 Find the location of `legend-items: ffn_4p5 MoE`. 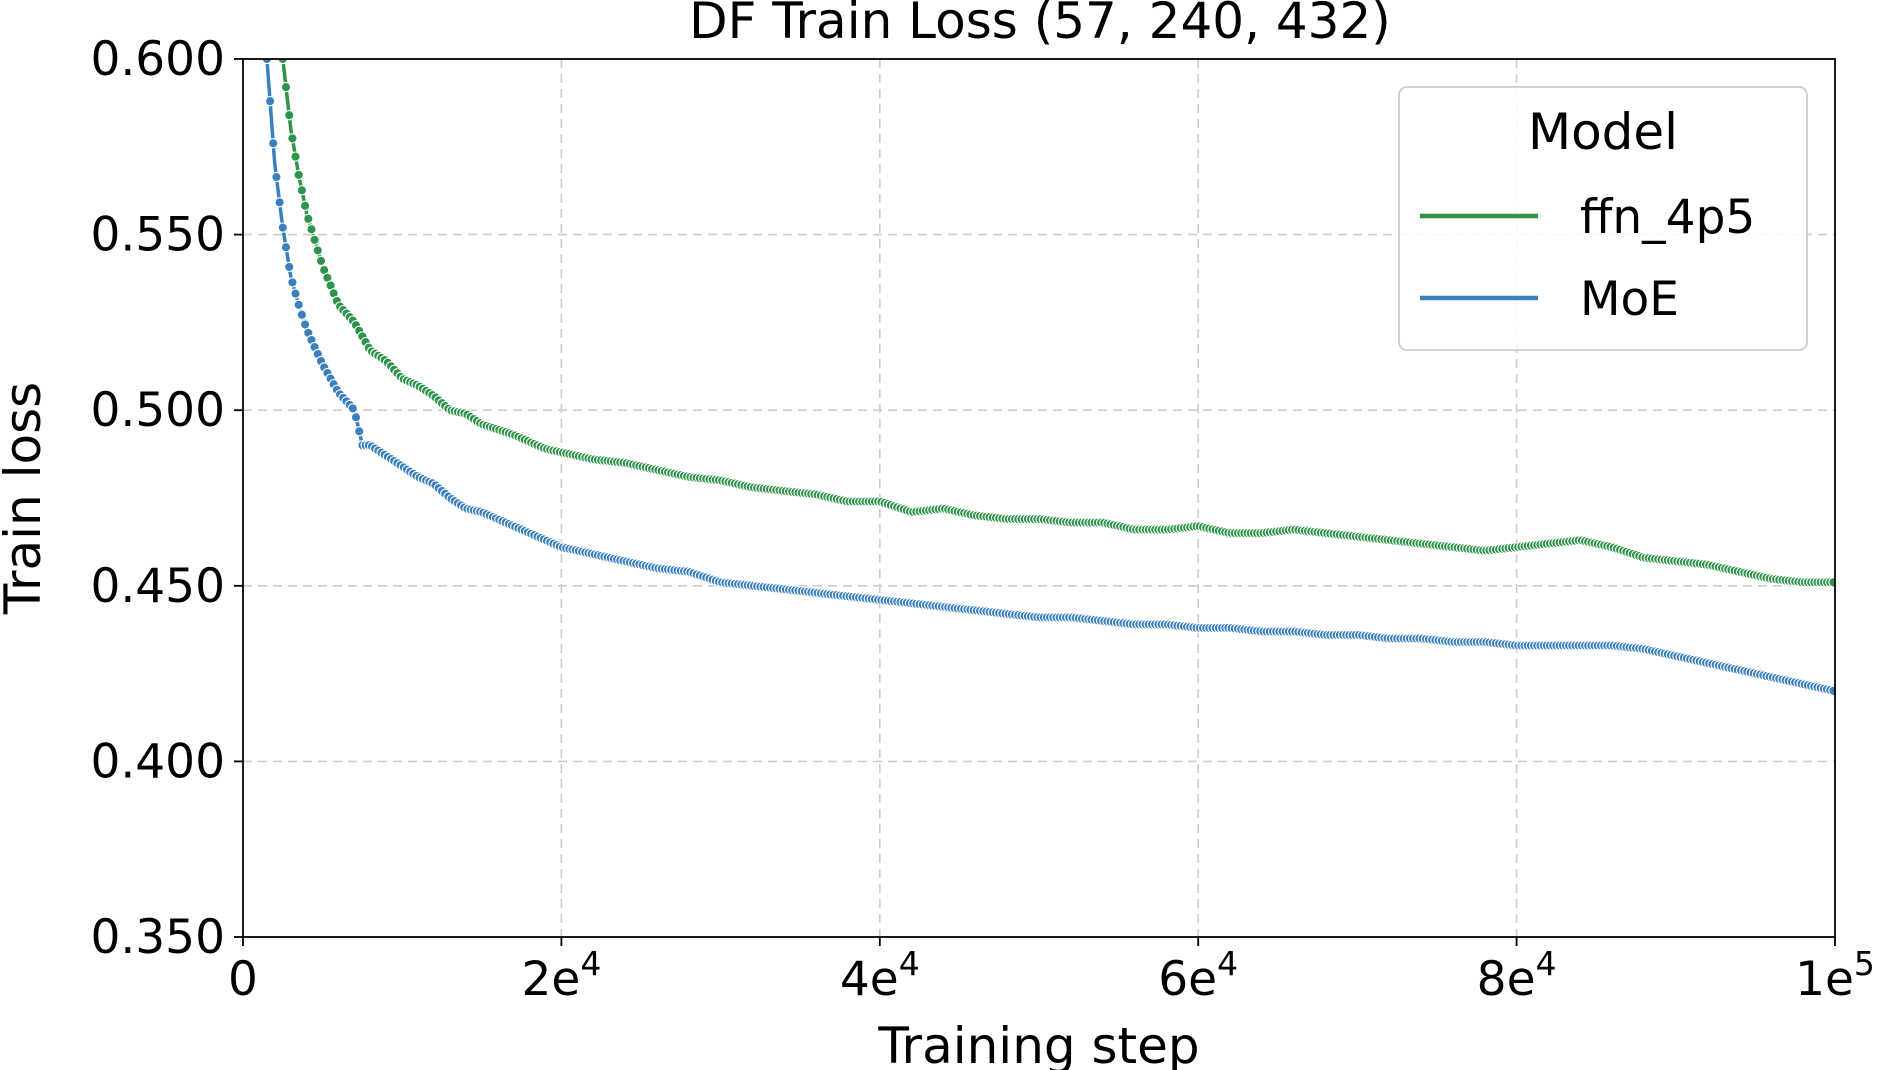

legend-items: ffn_4p5 MoE is located at coordinates (1587, 258).